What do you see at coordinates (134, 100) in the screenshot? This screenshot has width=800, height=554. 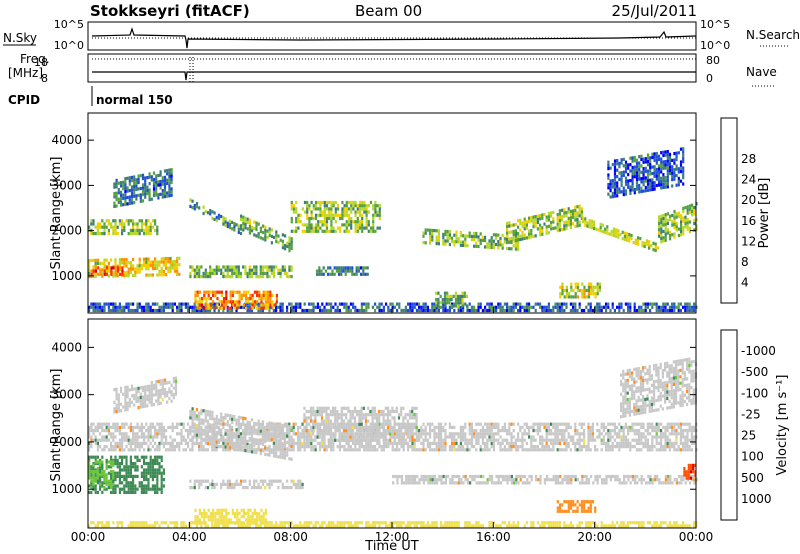 I see `cpid-value: normal 150` at bounding box center [134, 100].